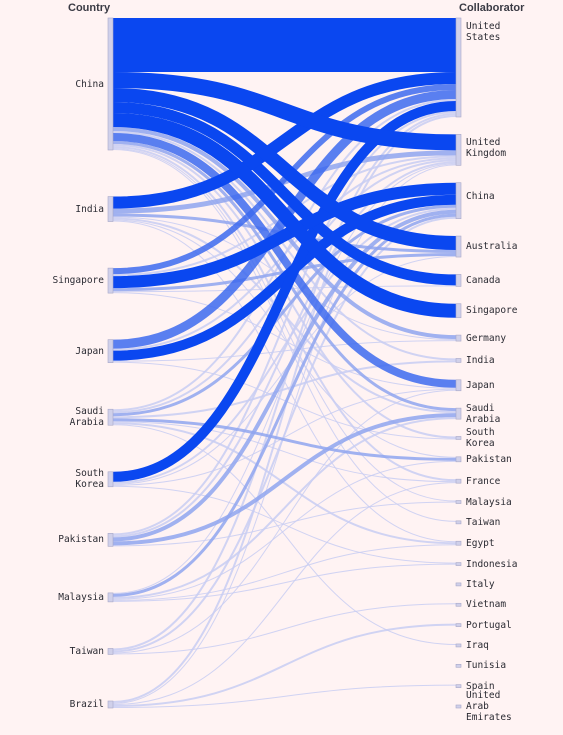  Describe the element at coordinates (480, 437) in the screenshot. I see `collaborator-label: South Korea` at that location.